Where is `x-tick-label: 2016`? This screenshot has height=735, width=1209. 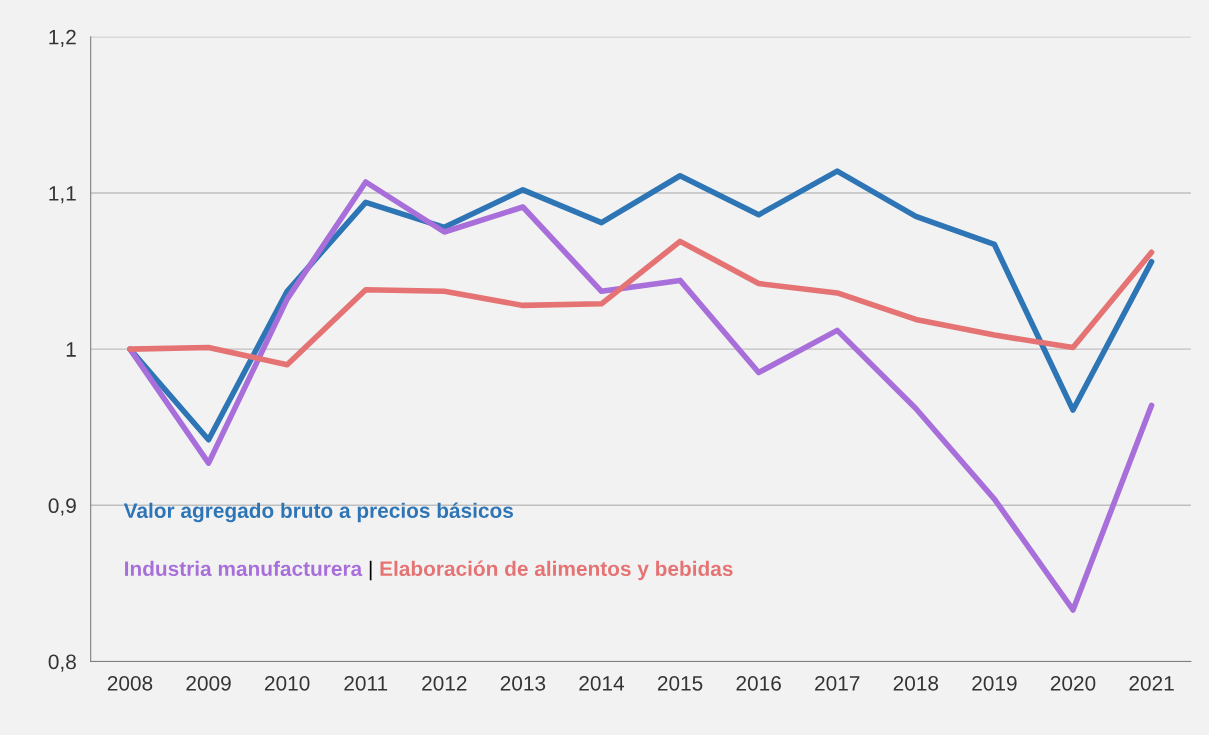 x-tick-label: 2016 is located at coordinates (758, 683).